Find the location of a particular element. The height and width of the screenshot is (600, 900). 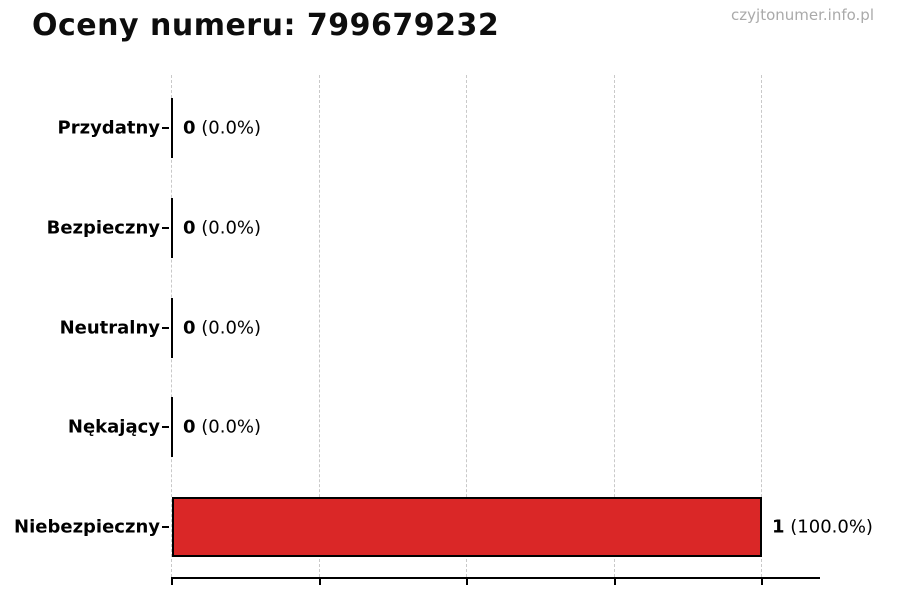

bar is located at coordinates (467, 527).